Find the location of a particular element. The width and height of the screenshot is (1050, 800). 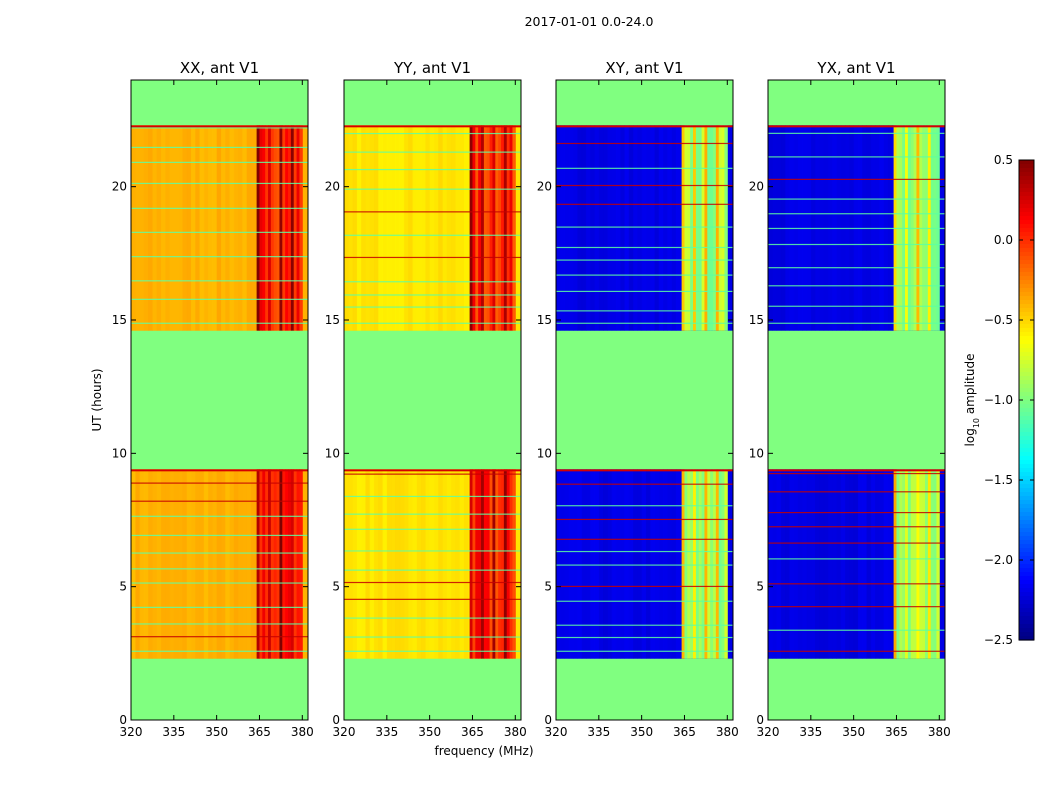

y-tick-label: 0 is located at coordinates (336, 720).